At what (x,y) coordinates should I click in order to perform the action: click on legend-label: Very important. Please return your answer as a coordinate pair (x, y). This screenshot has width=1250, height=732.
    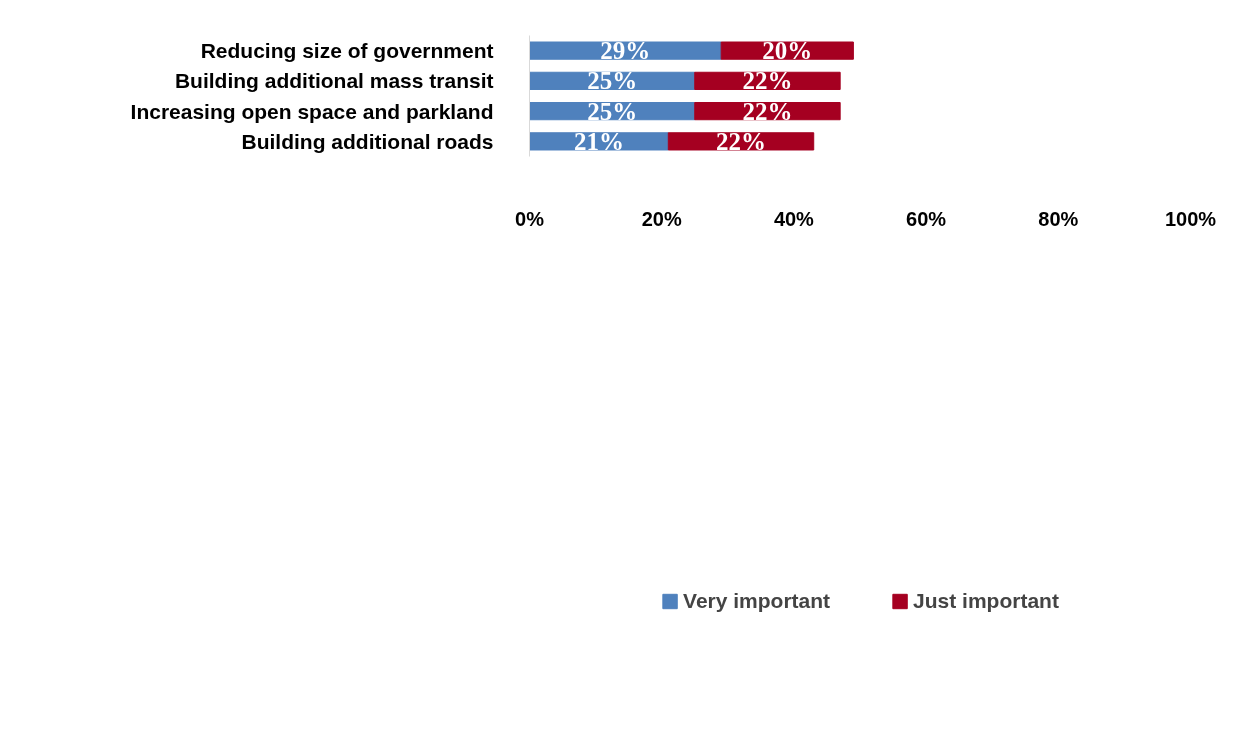
    Looking at the image, I should click on (757, 601).